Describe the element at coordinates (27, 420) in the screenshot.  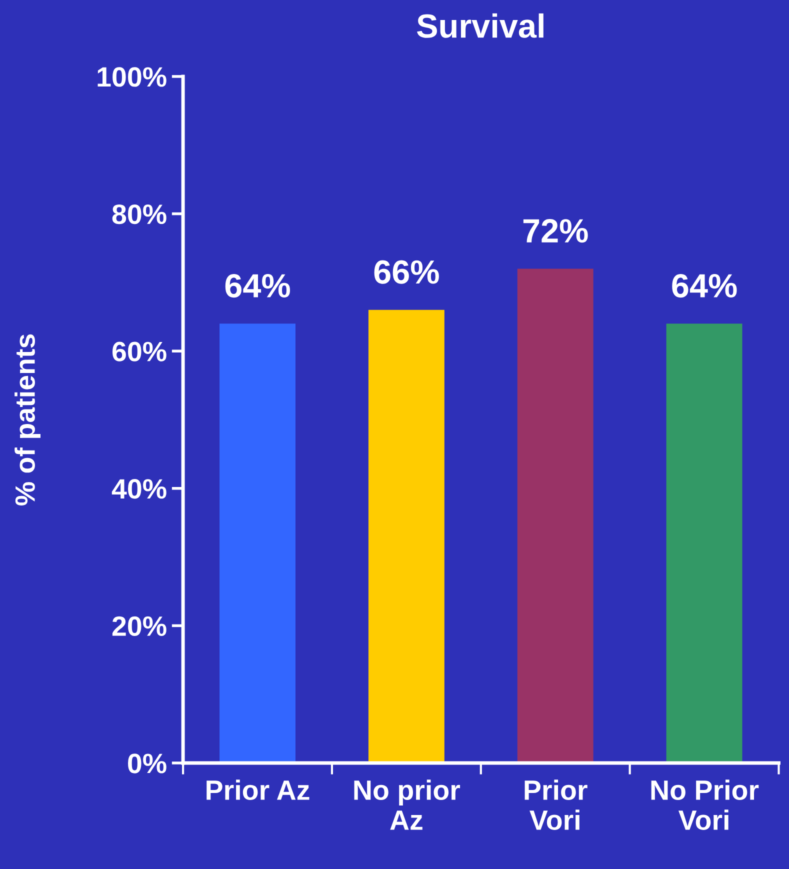
I see `y-axis-title: % of patients` at that location.